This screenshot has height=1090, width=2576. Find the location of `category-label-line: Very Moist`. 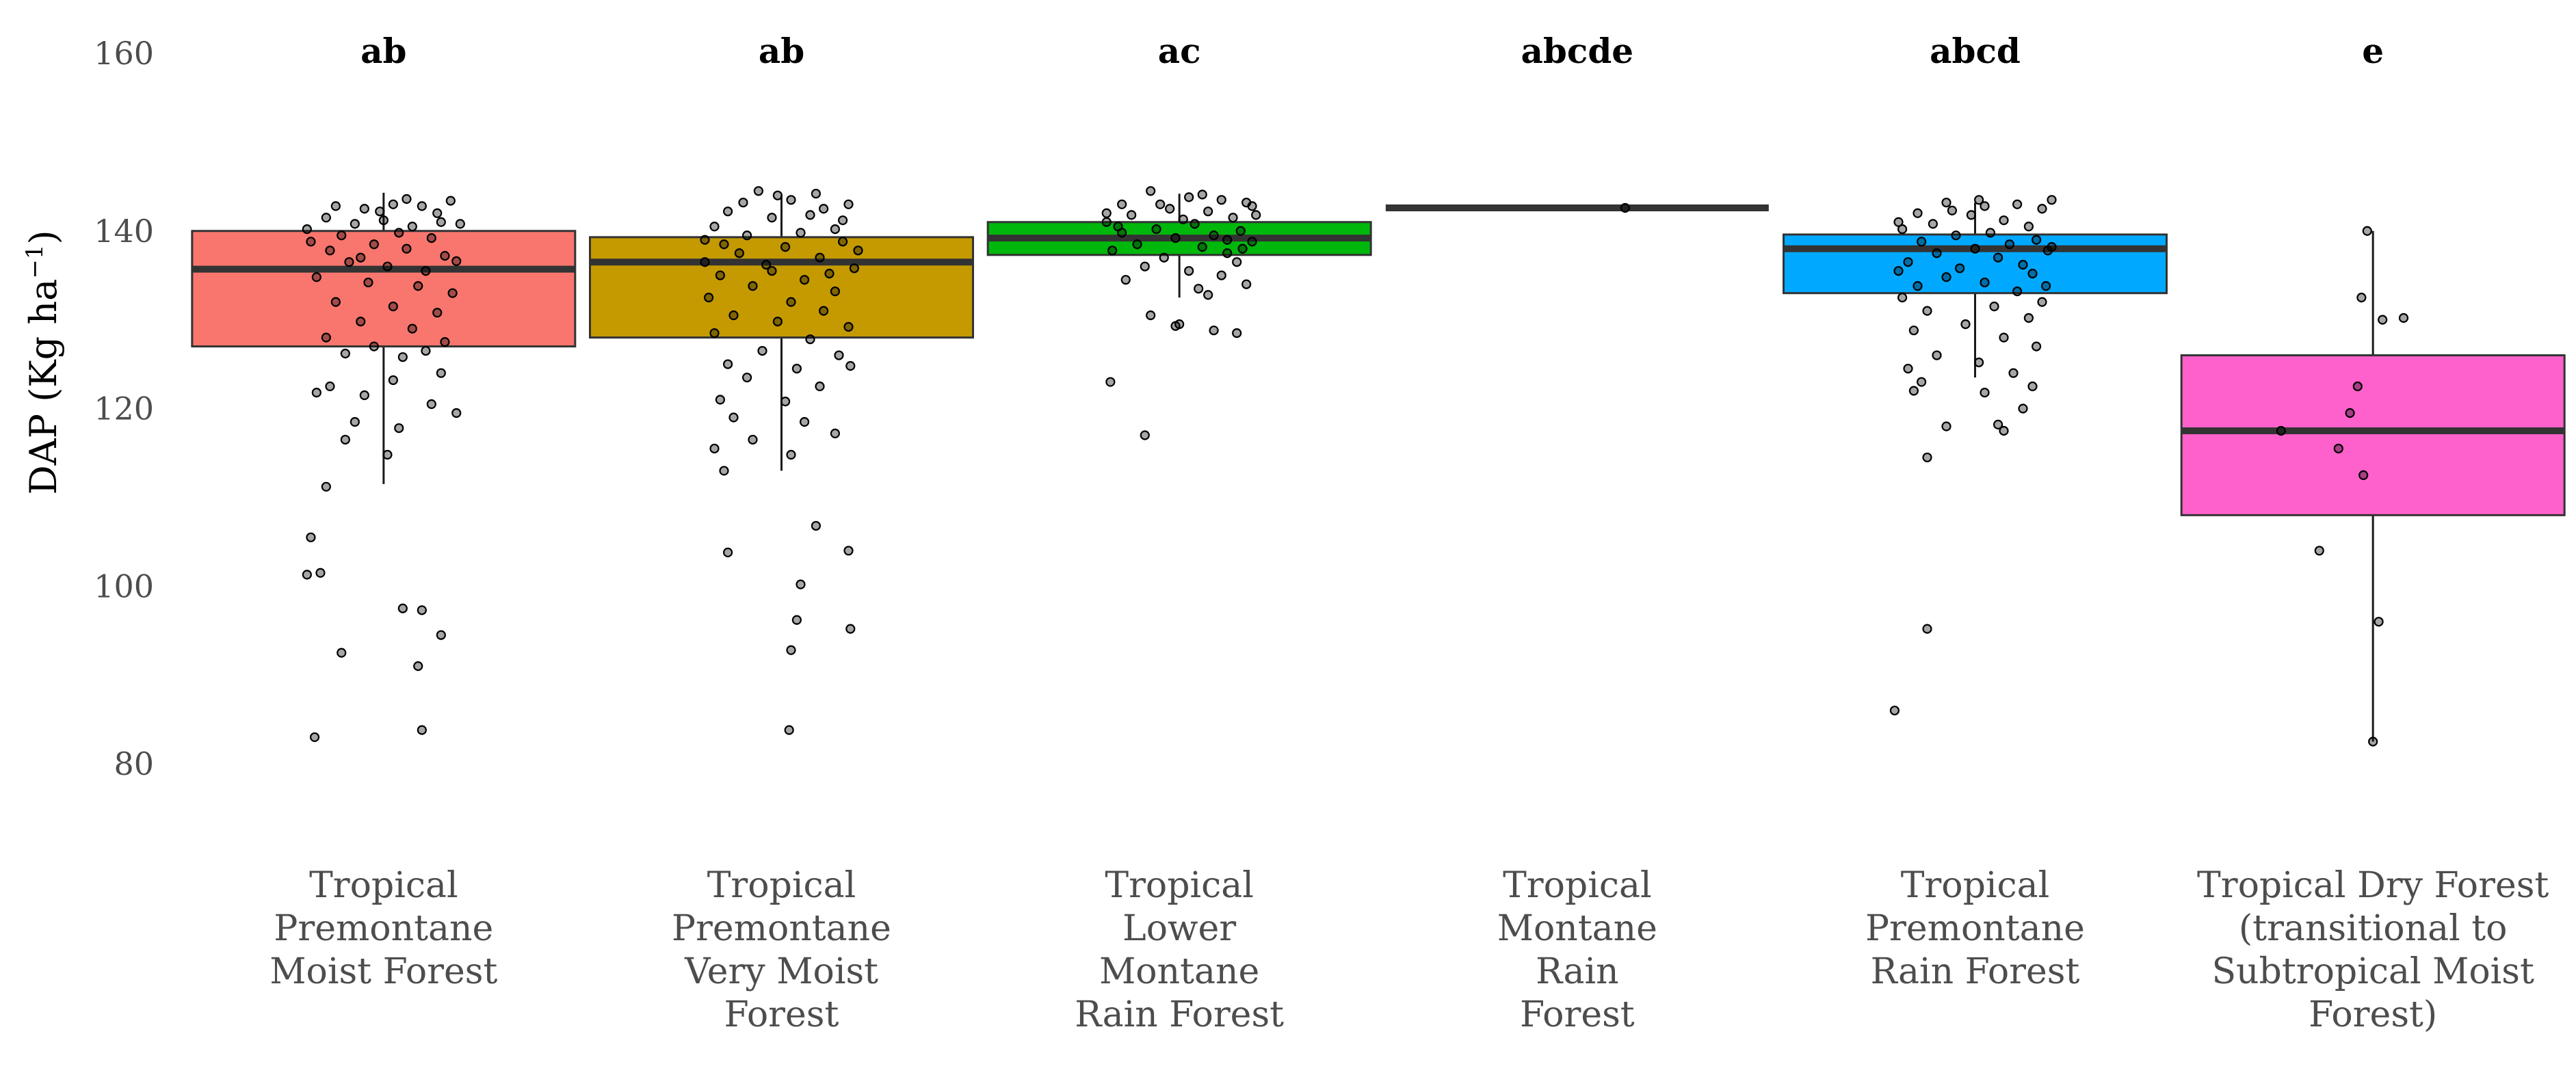

category-label-line: Very Moist is located at coordinates (781, 971).